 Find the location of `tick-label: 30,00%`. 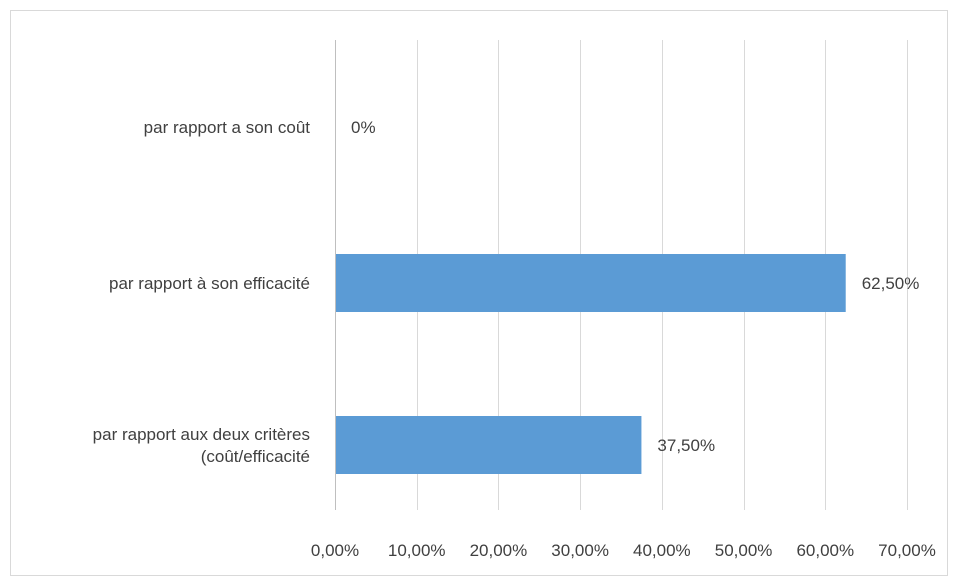

tick-label: 30,00% is located at coordinates (580, 550).